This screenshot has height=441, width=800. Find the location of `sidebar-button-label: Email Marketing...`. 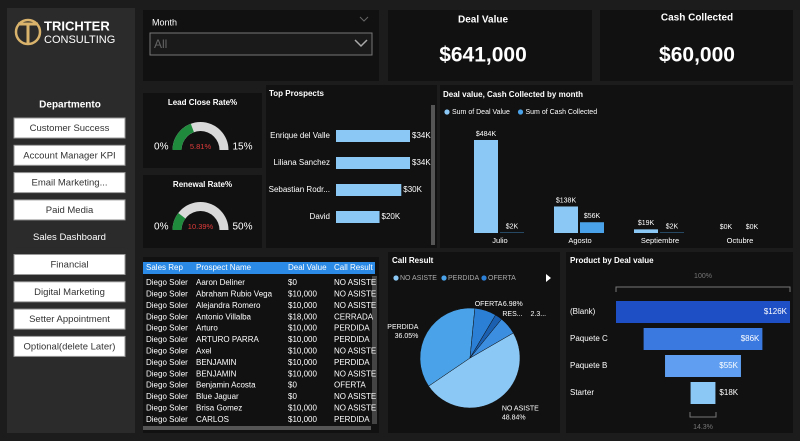

sidebar-button-label: Email Marketing... is located at coordinates (69, 183).